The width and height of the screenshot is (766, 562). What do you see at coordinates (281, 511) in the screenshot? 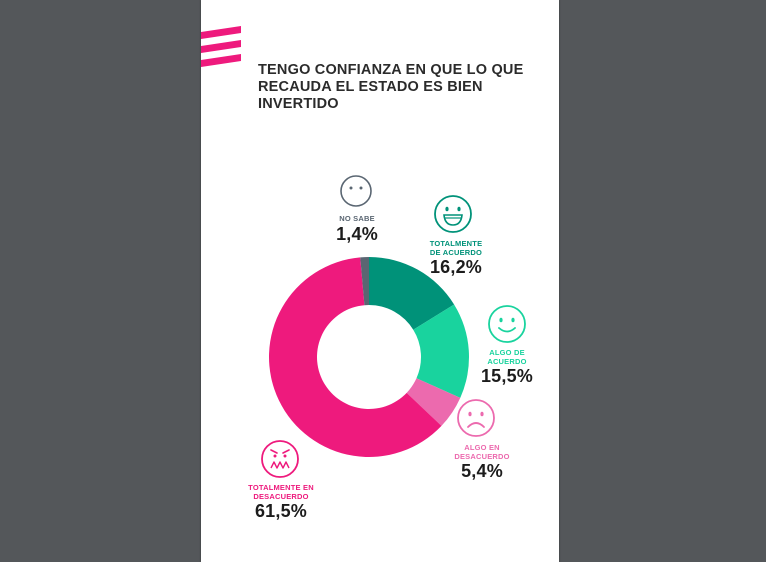
I see `label-totalmente-desacuerdo-value: 61,5%` at bounding box center [281, 511].